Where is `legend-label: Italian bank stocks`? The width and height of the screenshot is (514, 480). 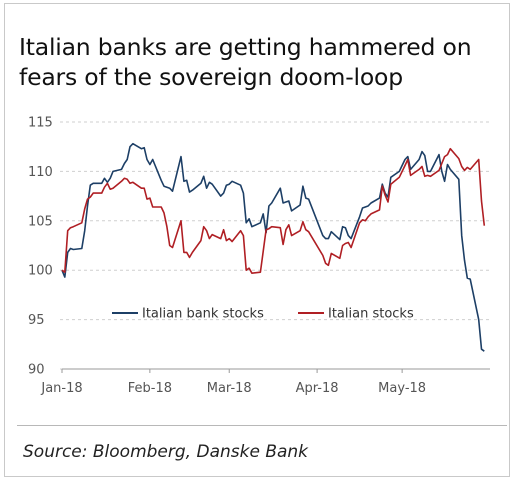
legend-label: Italian bank stocks is located at coordinates (203, 314).